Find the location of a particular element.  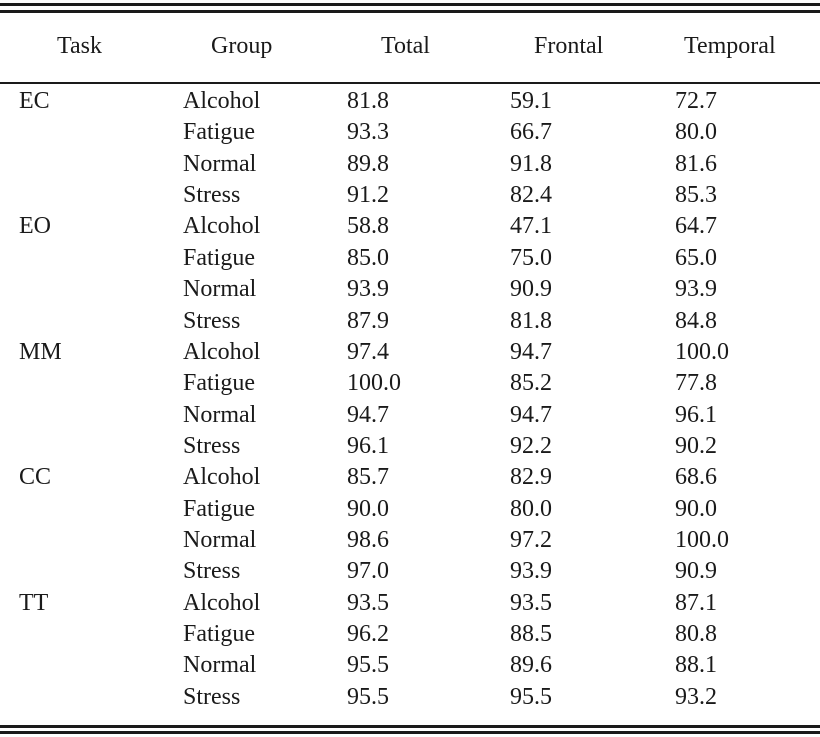

cell-total: 89.8 is located at coordinates (368, 163).